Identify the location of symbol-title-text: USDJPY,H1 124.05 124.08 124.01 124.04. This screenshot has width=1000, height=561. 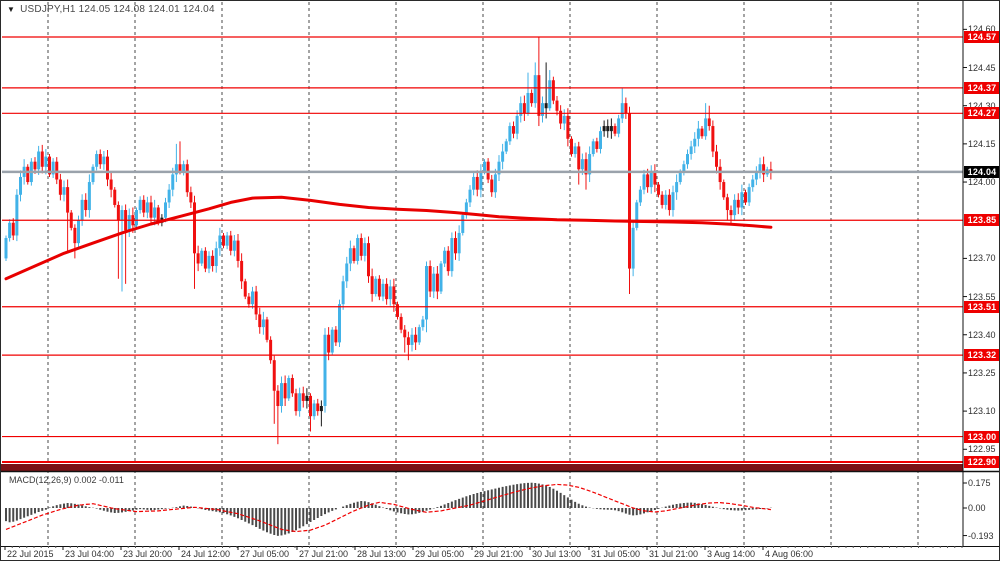
(117, 9).